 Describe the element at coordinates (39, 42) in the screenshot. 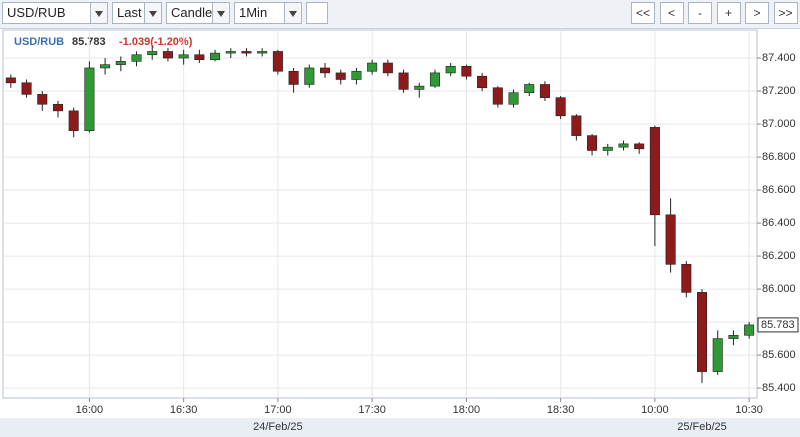

I see `header-symbol: USD/RUB` at that location.